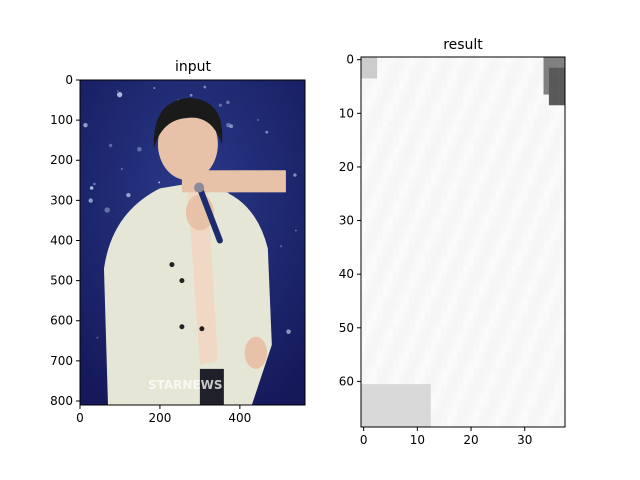 The width and height of the screenshot is (640, 480). What do you see at coordinates (61, 160) in the screenshot?
I see `y-tick-label: 200` at bounding box center [61, 160].